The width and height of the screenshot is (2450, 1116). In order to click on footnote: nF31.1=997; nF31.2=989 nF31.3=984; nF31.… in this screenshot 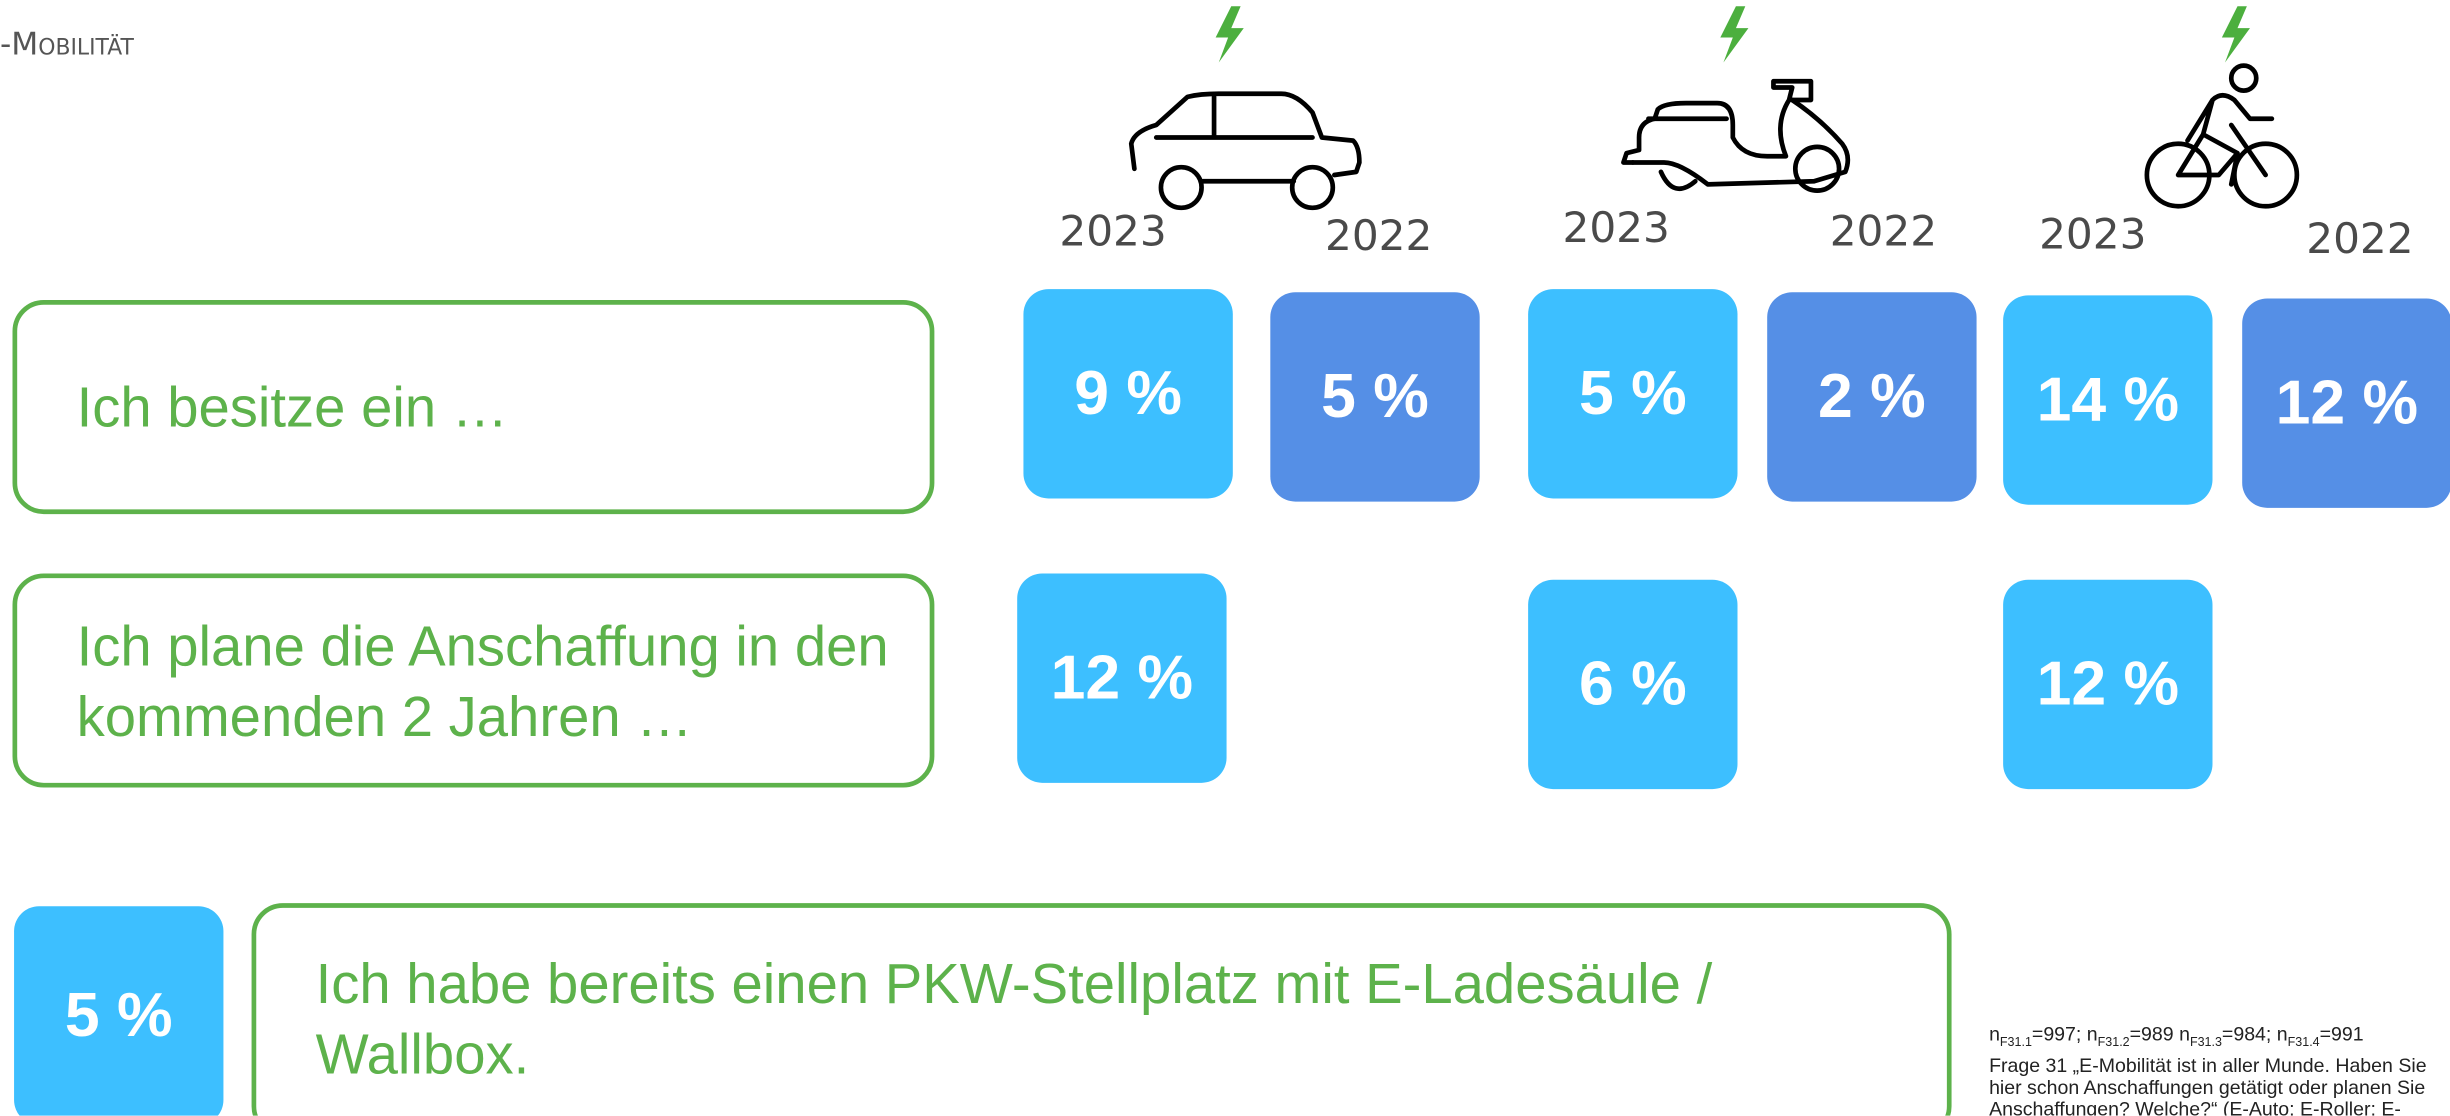, I will do `click(2217, 1069)`.